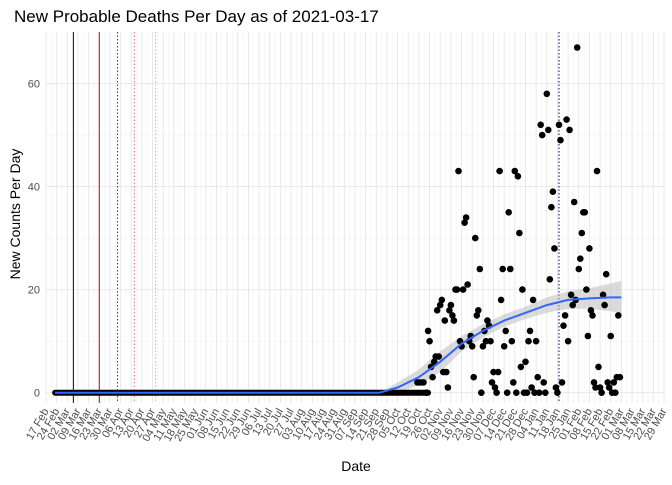 The image size is (672, 485). I want to click on x-axis-title: Date, so click(356, 466).